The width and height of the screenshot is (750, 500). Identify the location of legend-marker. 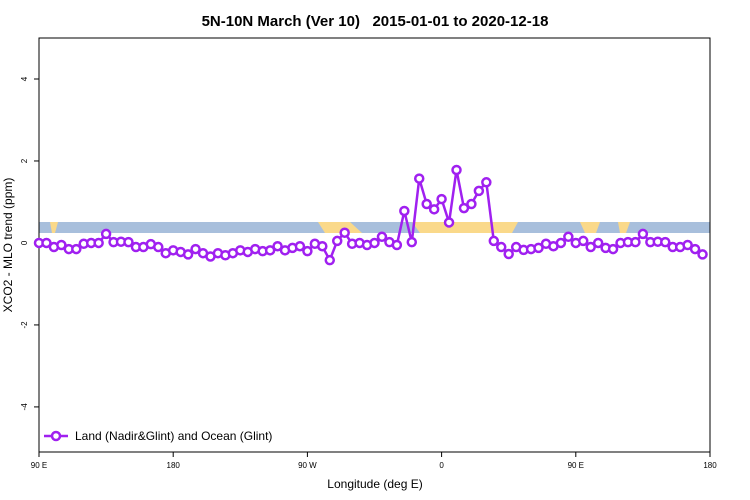
(56, 436).